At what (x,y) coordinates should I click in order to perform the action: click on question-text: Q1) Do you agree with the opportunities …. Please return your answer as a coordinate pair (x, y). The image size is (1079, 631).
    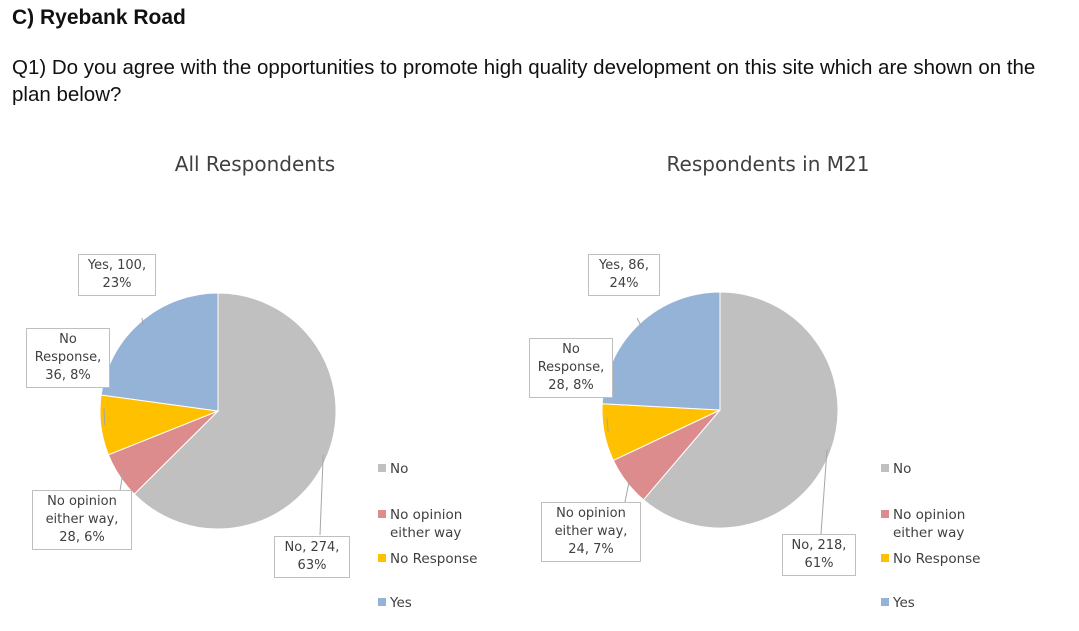
    Looking at the image, I should click on (524, 81).